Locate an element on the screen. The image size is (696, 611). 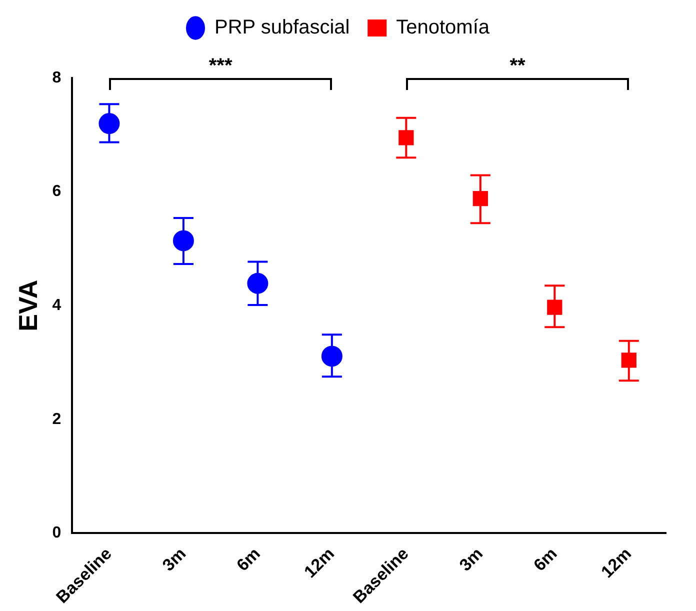
y-axis-title: EVA is located at coordinates (27, 306).